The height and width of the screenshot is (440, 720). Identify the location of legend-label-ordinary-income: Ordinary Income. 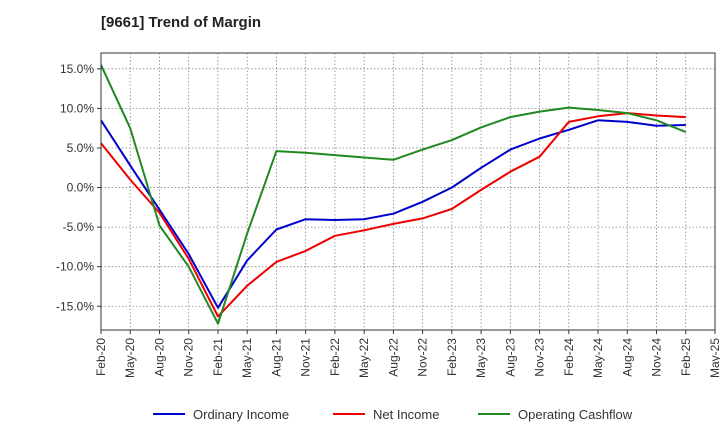
(241, 414).